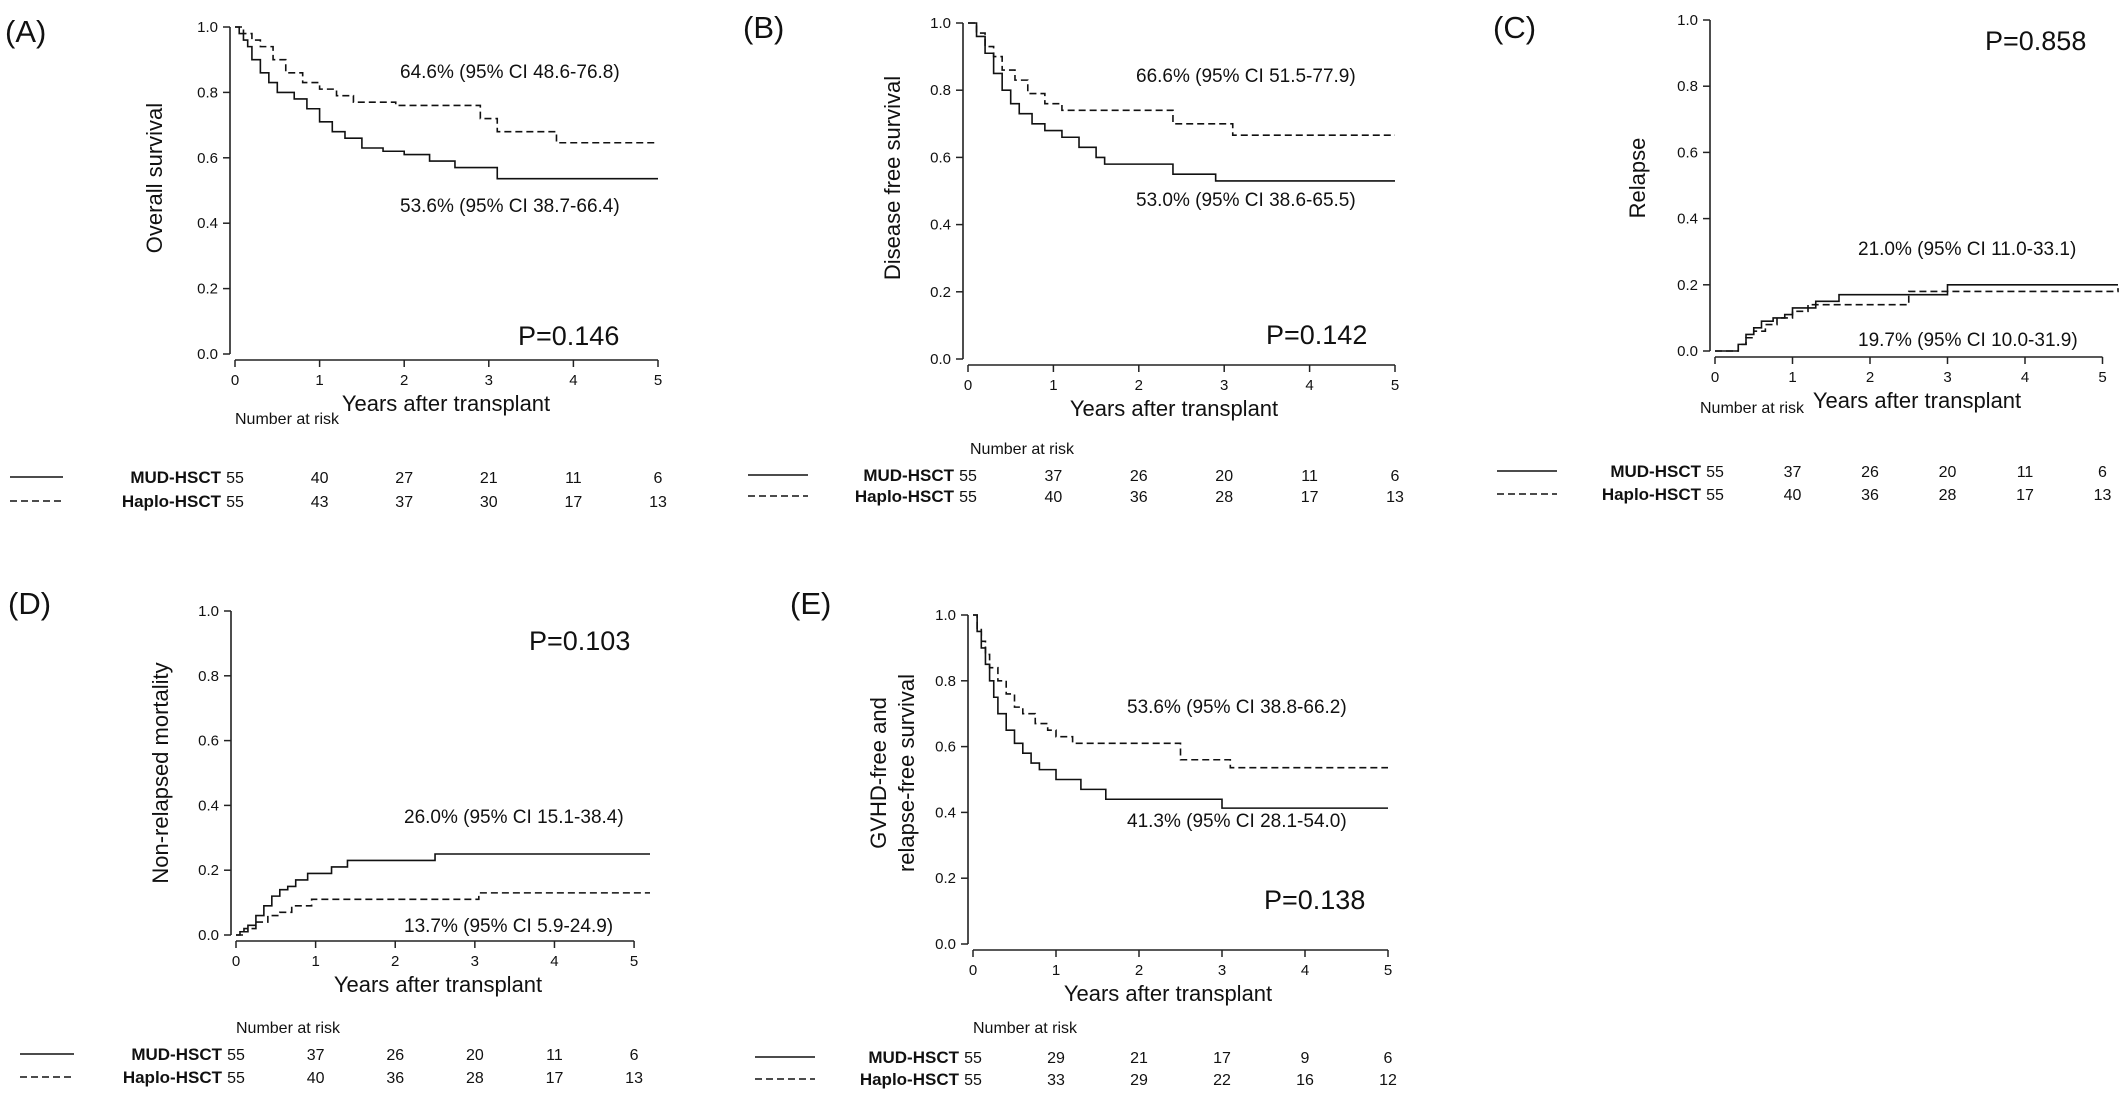 The height and width of the screenshot is (1103, 2128). Describe the element at coordinates (892, 773) in the screenshot. I see `y-axis-title: GVHD-free and relapse-free survival` at that location.